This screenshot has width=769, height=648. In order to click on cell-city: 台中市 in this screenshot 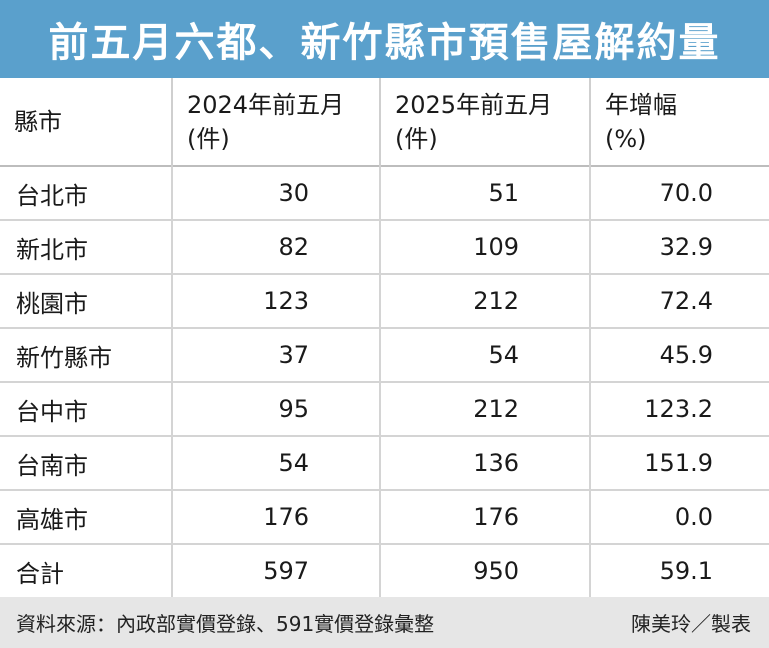, I will do `click(86, 408)`.